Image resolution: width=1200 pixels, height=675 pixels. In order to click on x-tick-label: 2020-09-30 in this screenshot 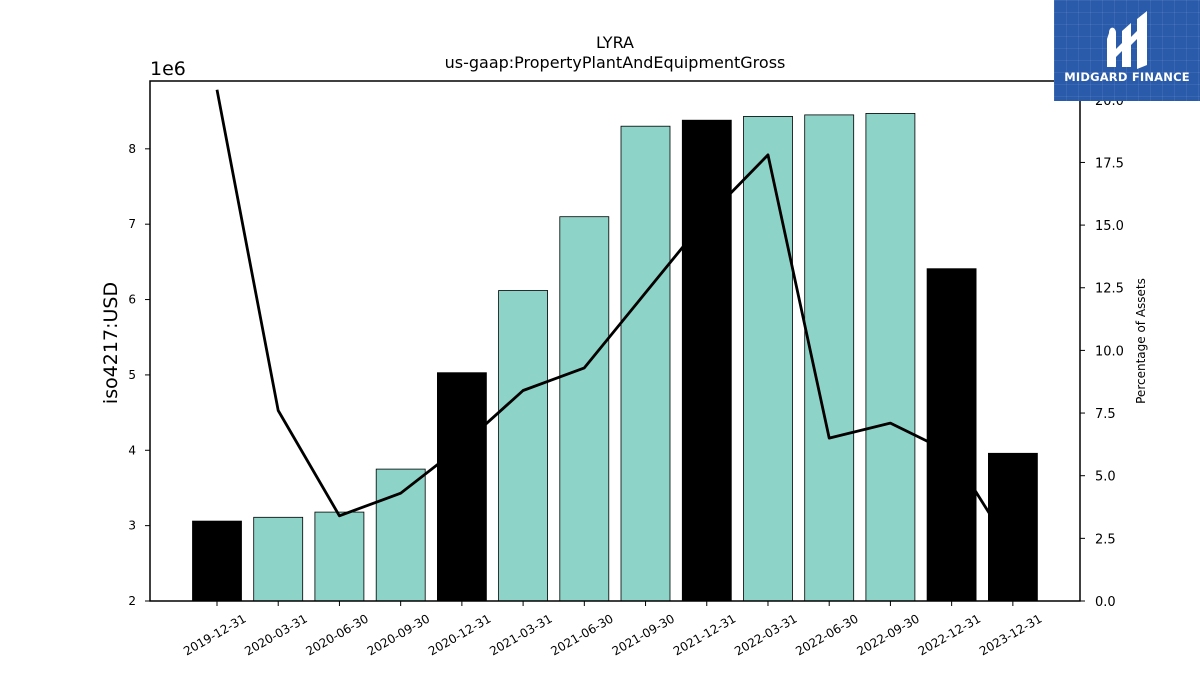, I will do `click(398, 634)`.